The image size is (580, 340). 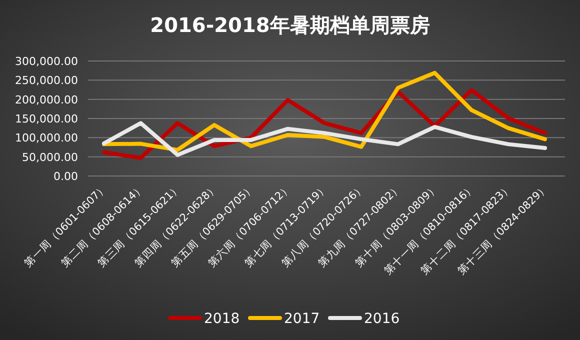 I want to click on y-tick-label: 0.00, so click(x=66, y=176).